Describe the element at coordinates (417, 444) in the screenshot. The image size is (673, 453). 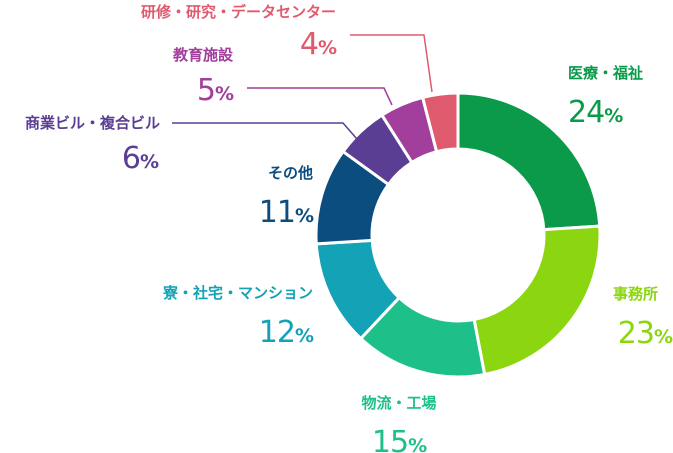
I see `value-unit-2: %` at that location.